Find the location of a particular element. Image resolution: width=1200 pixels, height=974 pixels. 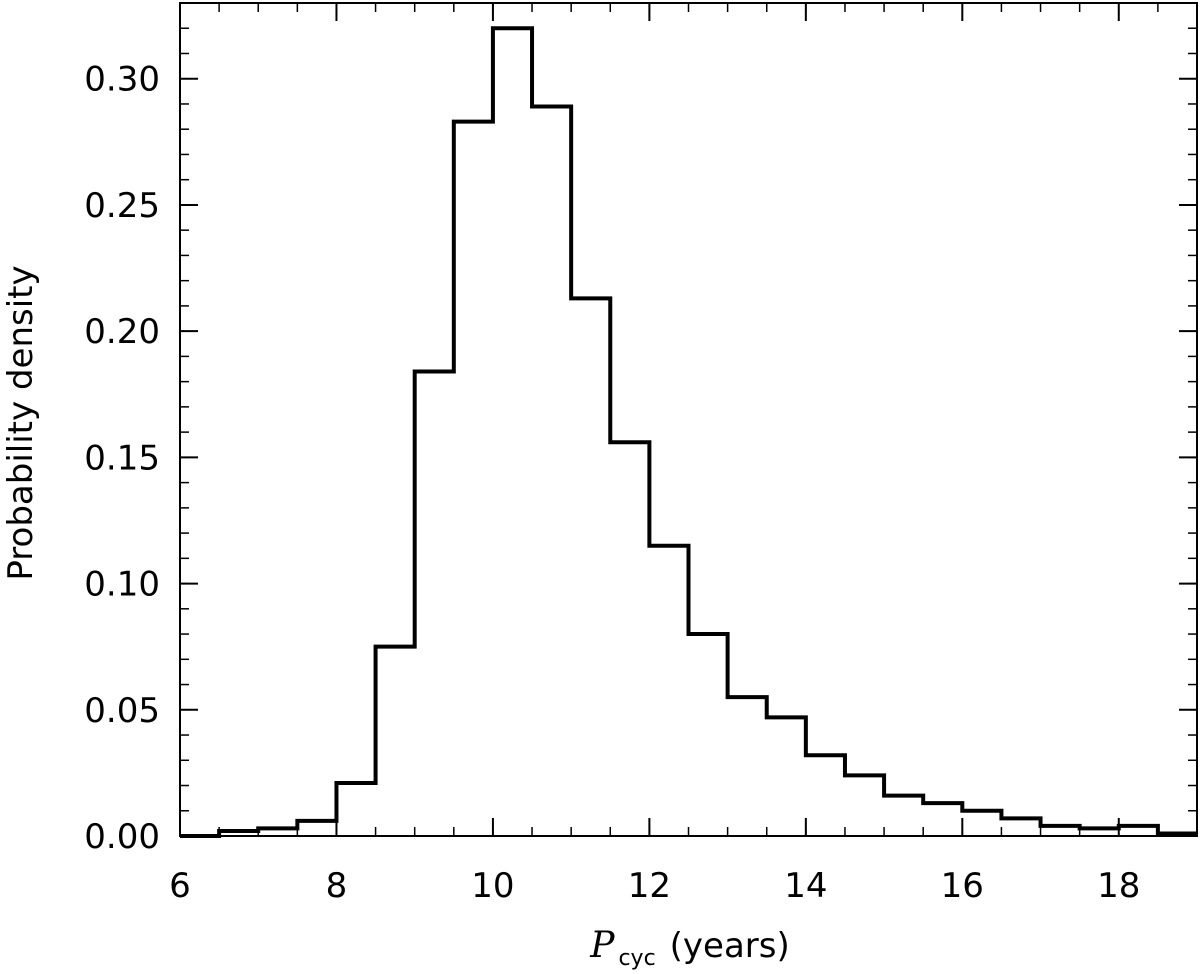

x-tick-labels: 6 8 10 12 14 16 18 is located at coordinates (654, 886).